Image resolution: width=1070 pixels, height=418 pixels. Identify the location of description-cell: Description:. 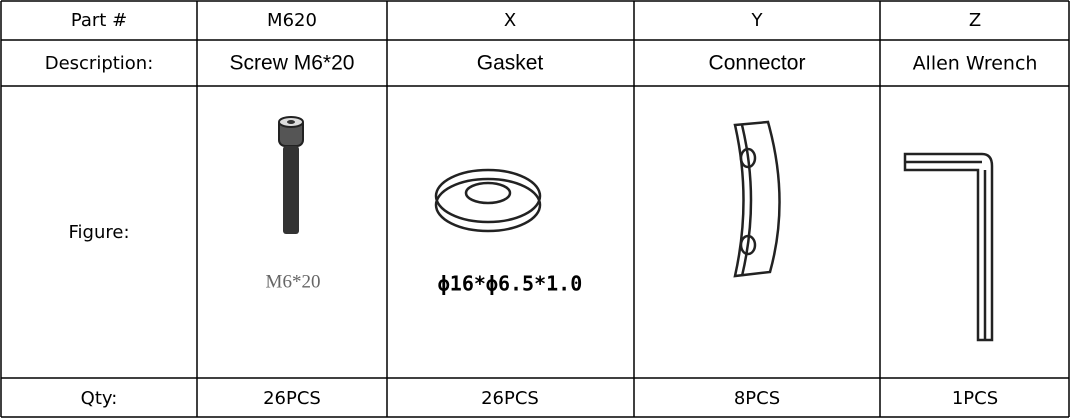
(99, 63).